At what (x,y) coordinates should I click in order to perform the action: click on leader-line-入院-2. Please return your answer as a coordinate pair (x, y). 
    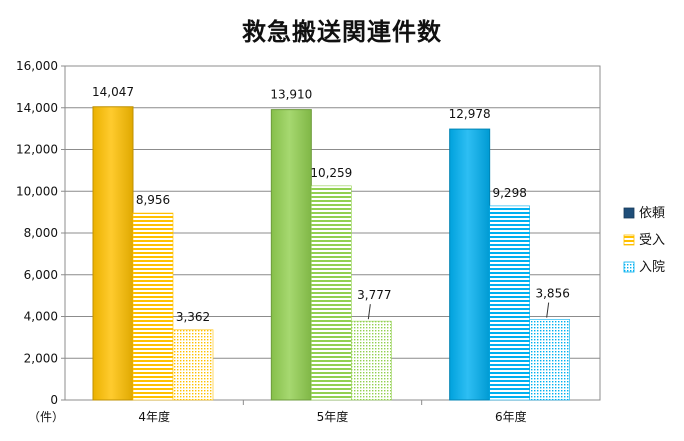
    Looking at the image, I should click on (548, 310).